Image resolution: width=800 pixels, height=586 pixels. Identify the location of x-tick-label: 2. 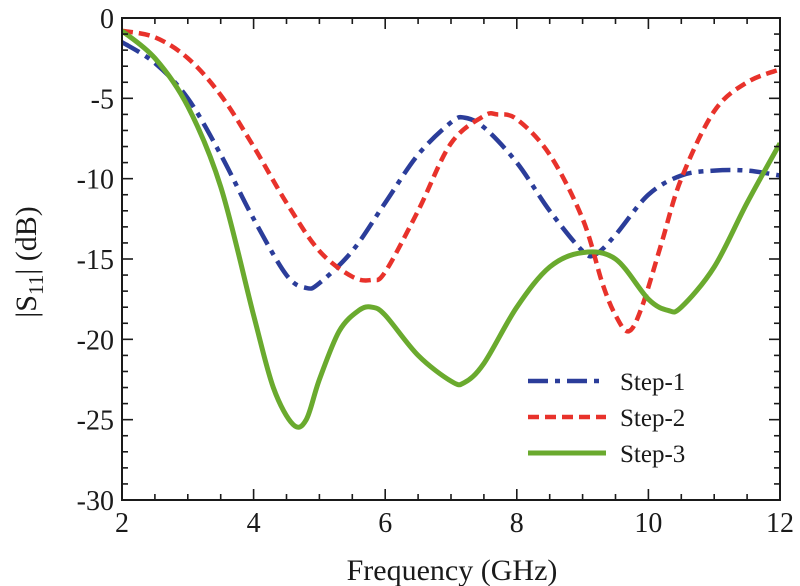
(122, 523).